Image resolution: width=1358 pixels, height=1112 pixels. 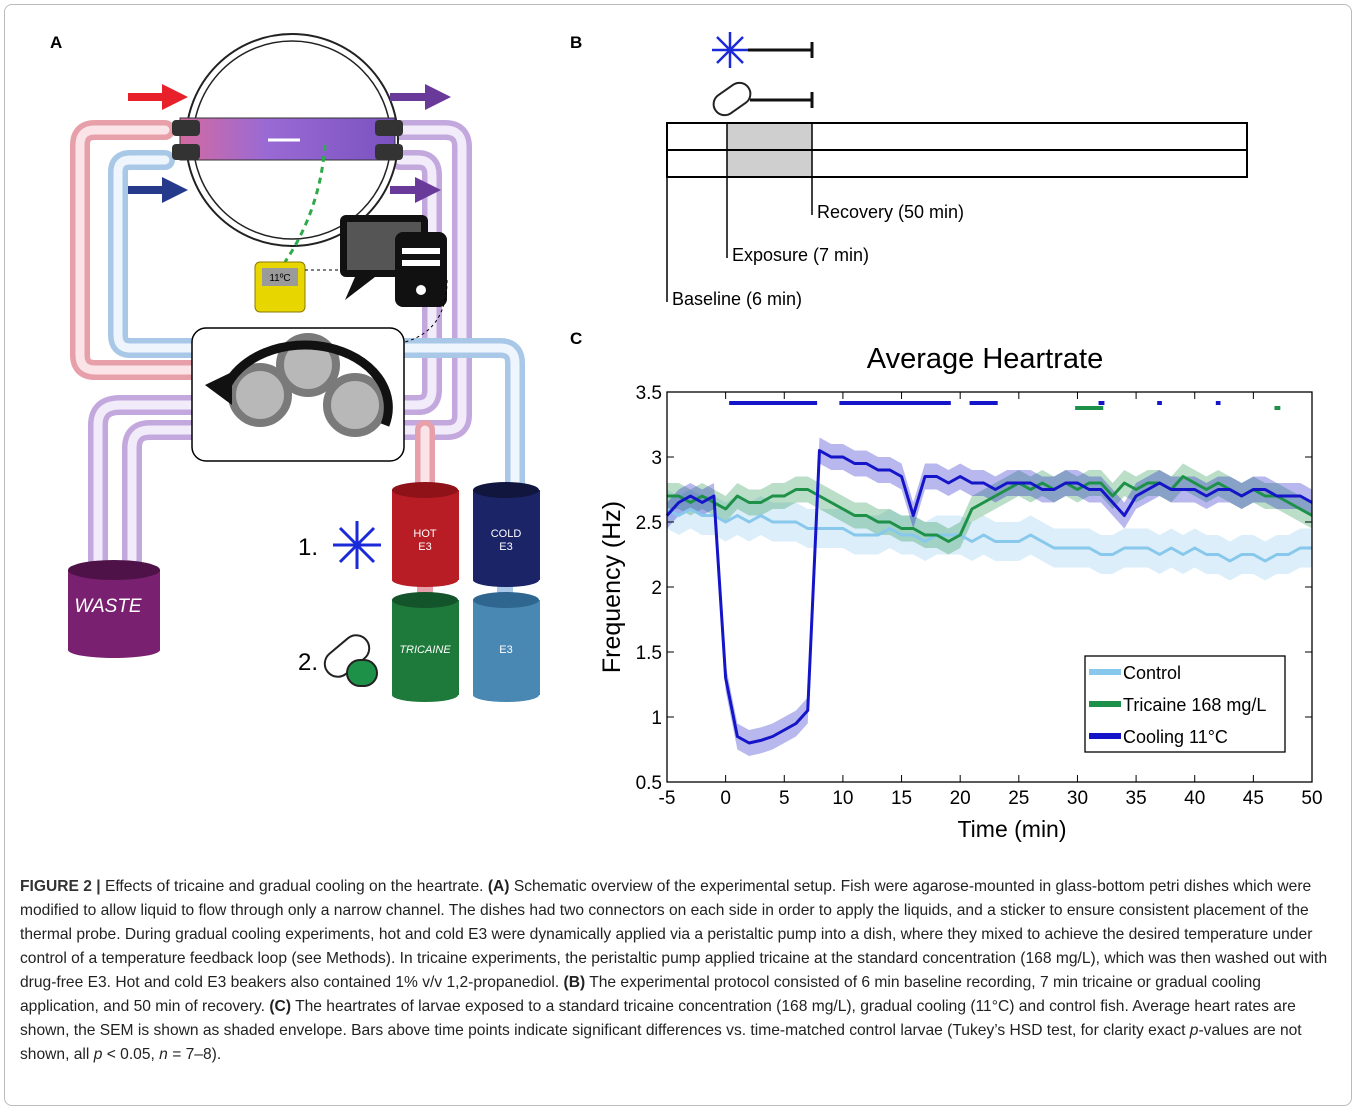 I want to click on beakers, so click(x=304, y=592).